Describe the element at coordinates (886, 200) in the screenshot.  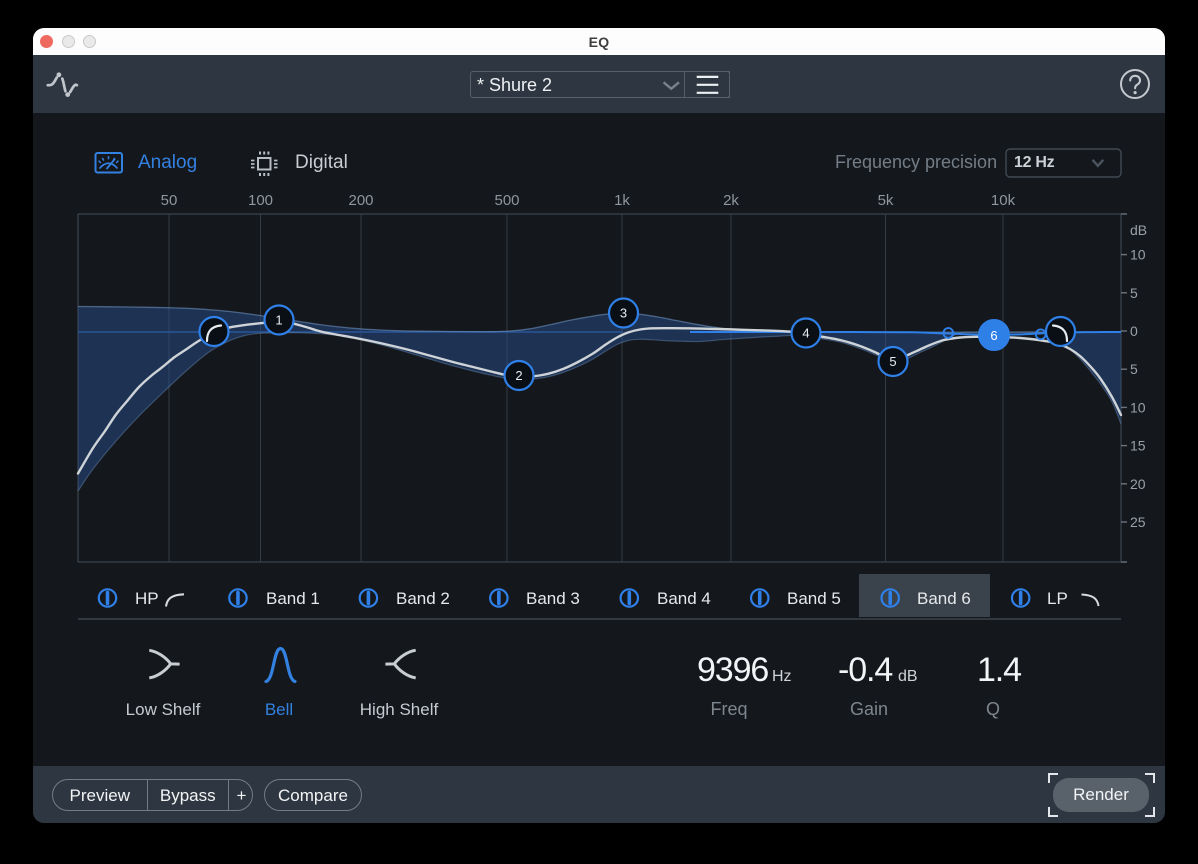
I see `svg-text: 5k` at that location.